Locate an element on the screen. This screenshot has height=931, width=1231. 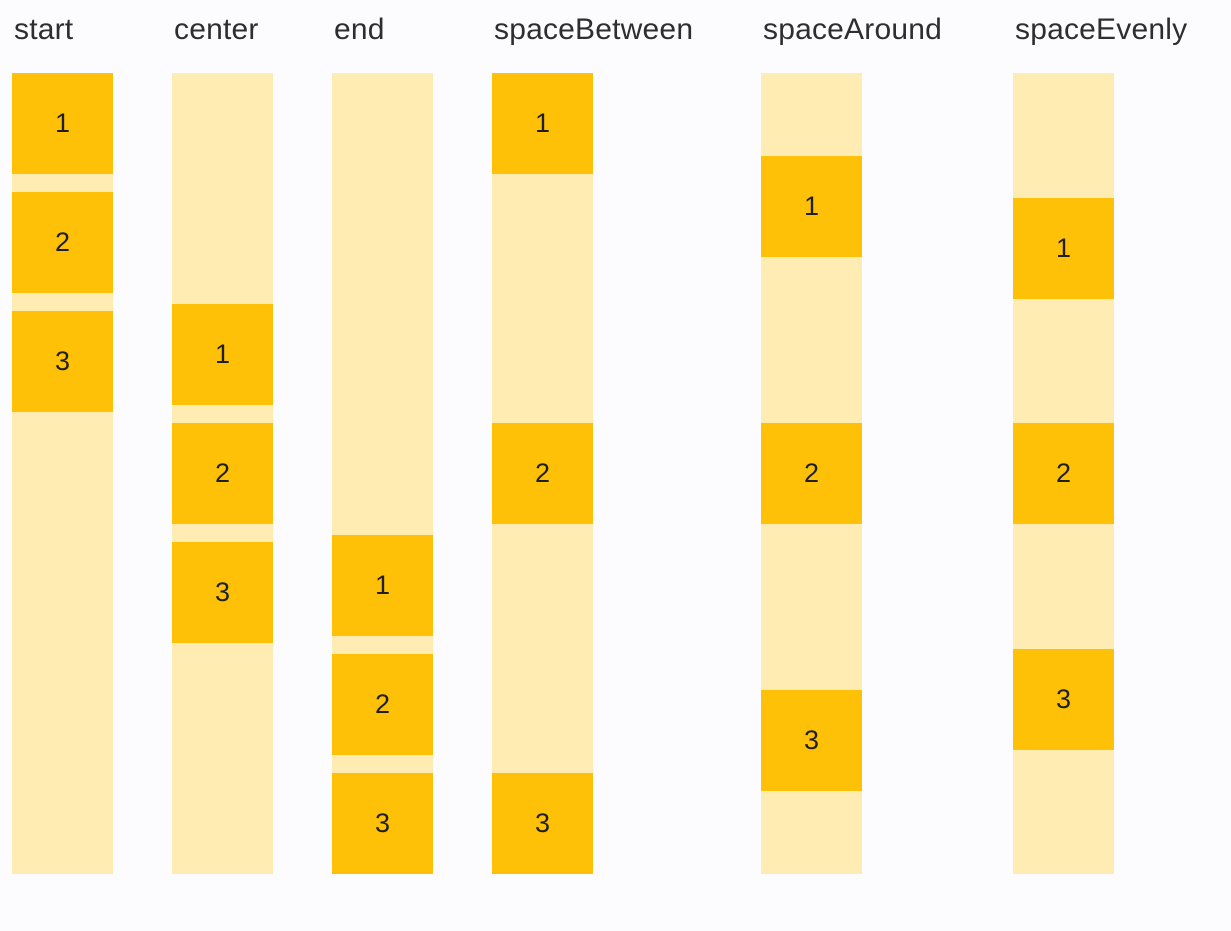
alignment-column-end: end 1 2 3 is located at coordinates (382, 442).